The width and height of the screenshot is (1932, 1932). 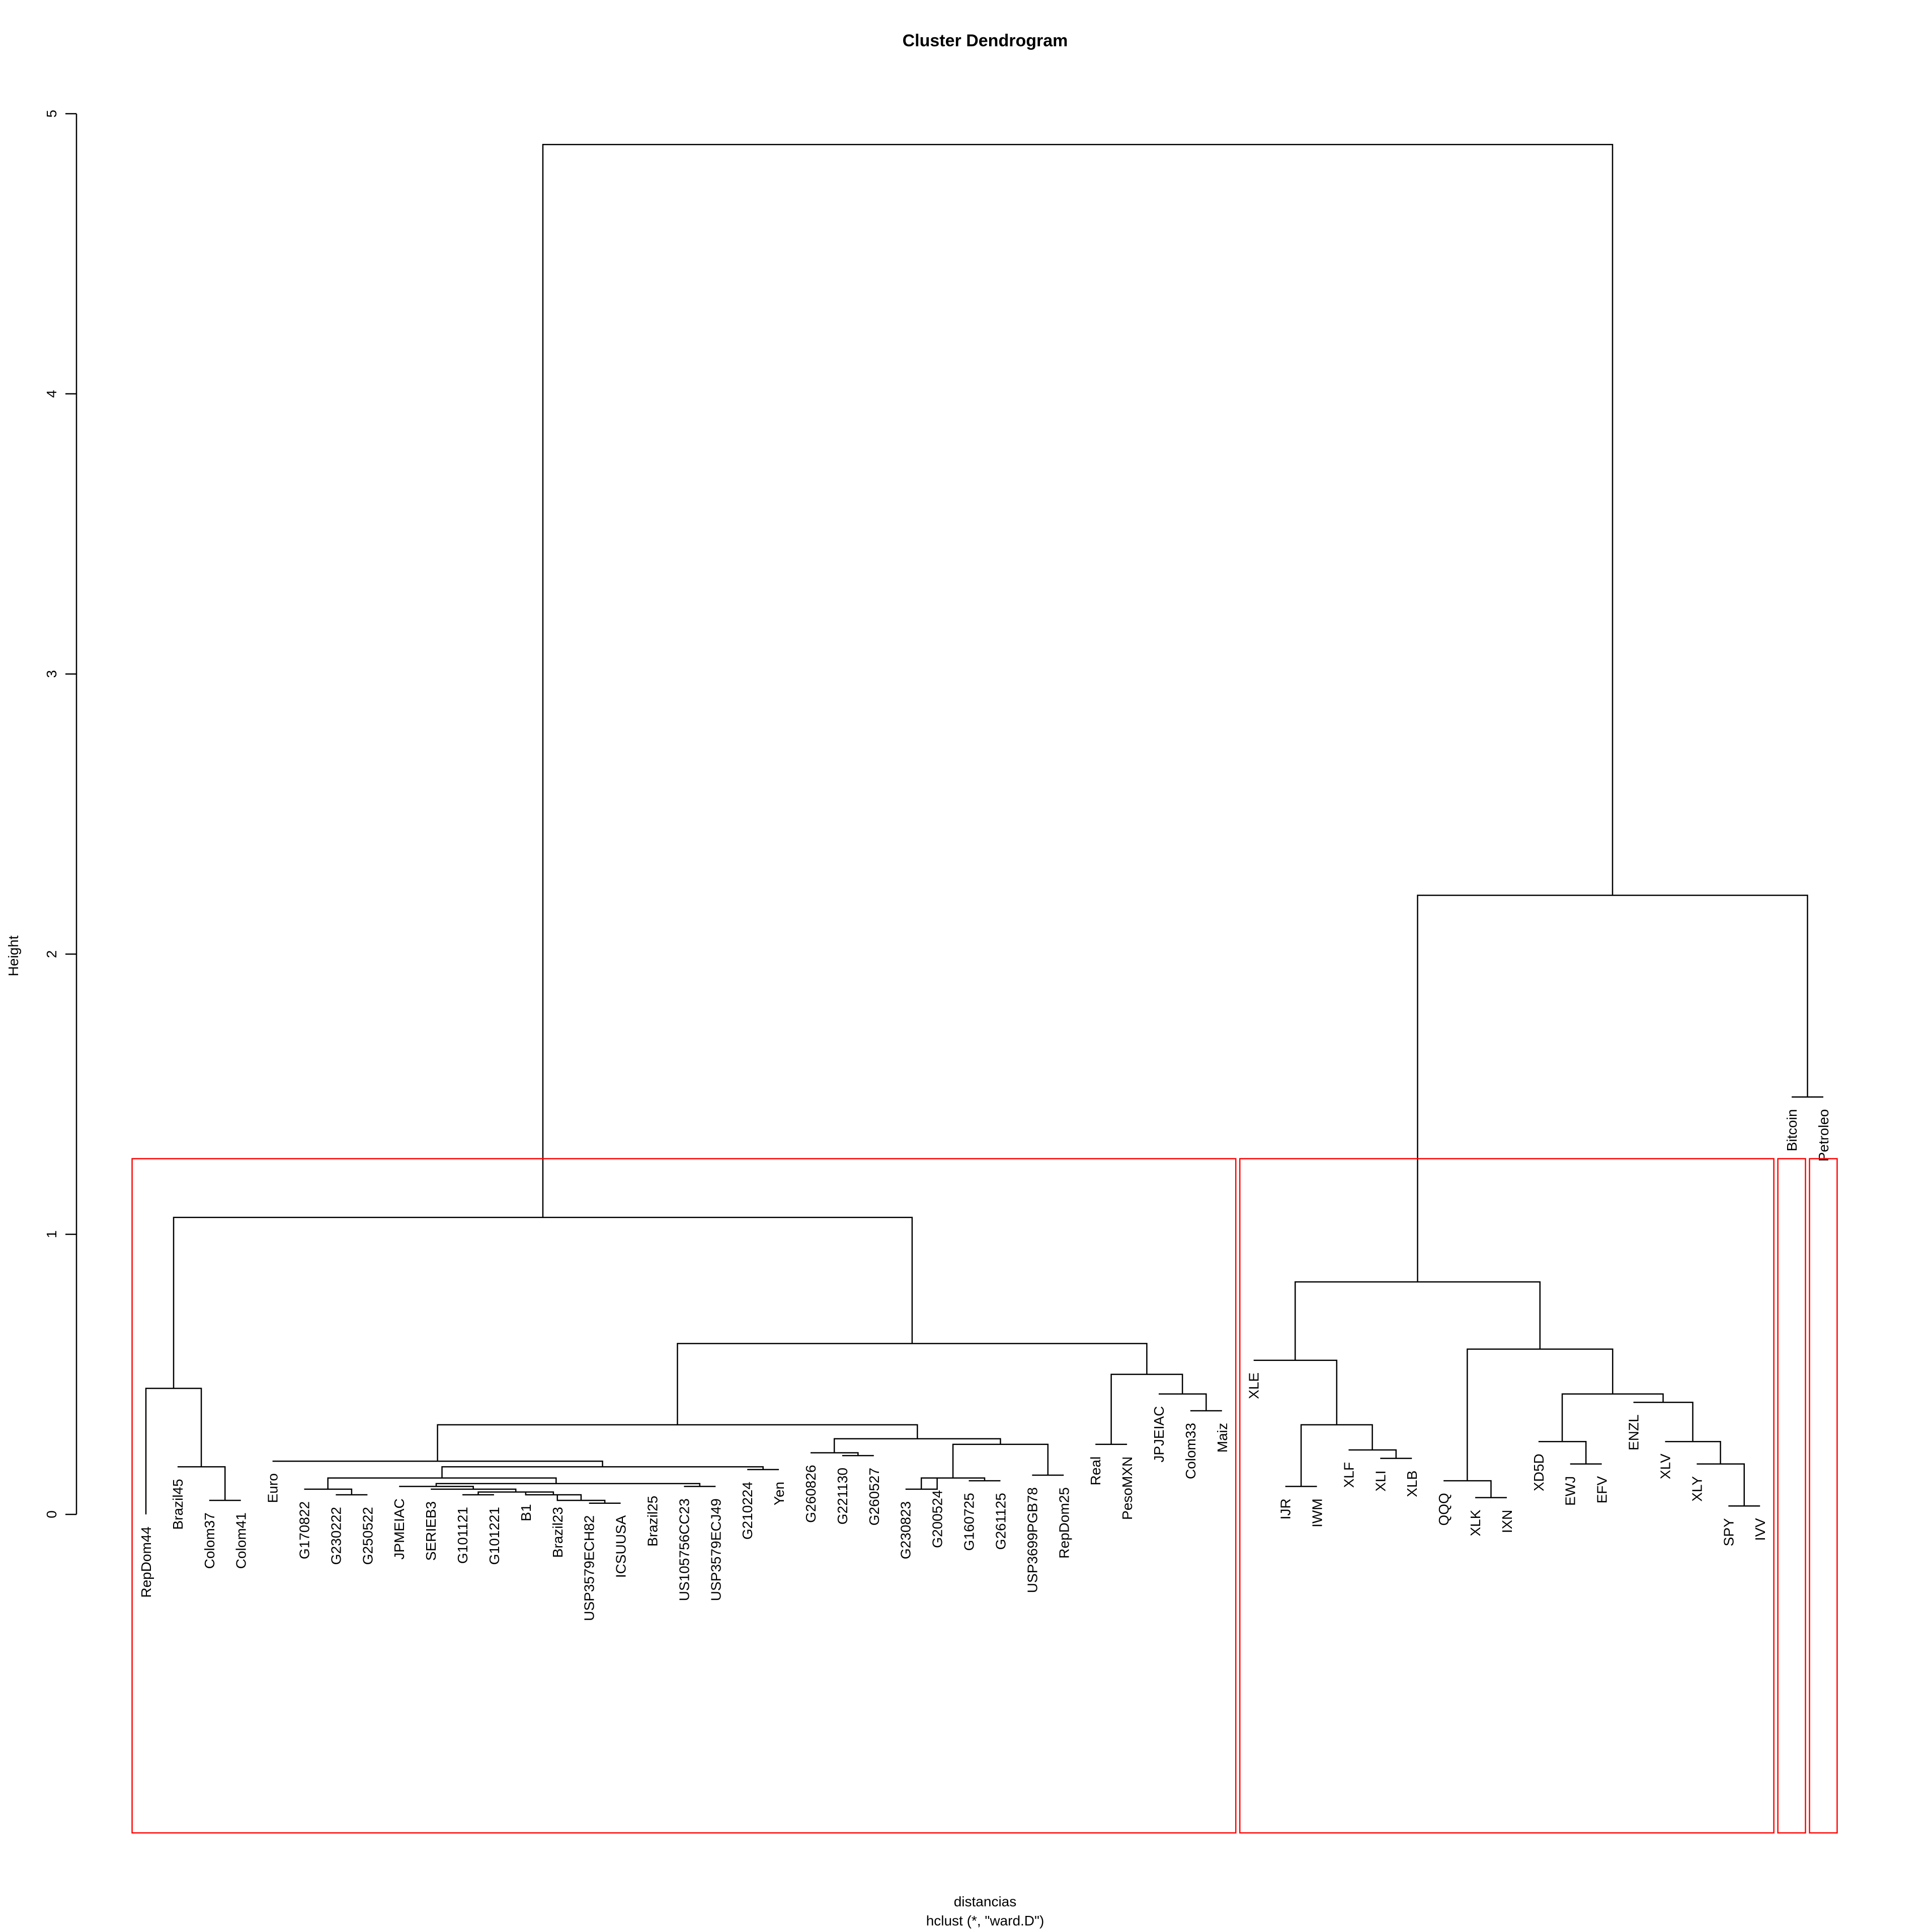 I want to click on leaf-label: IJR, so click(x=1286, y=1509).